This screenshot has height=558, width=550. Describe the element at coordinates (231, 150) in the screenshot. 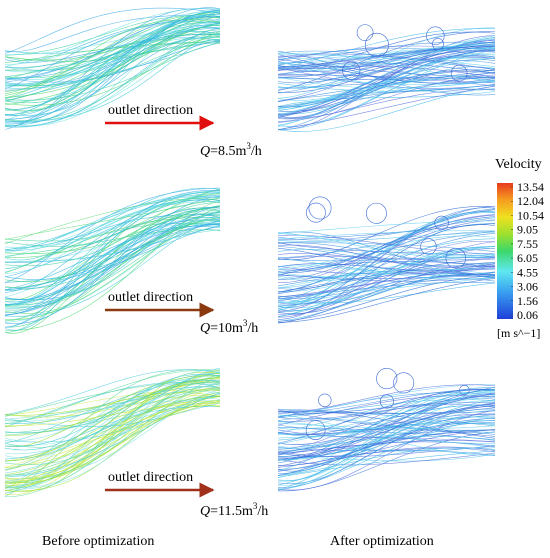

I see `flow-rate: Q=8.5m3/h` at that location.